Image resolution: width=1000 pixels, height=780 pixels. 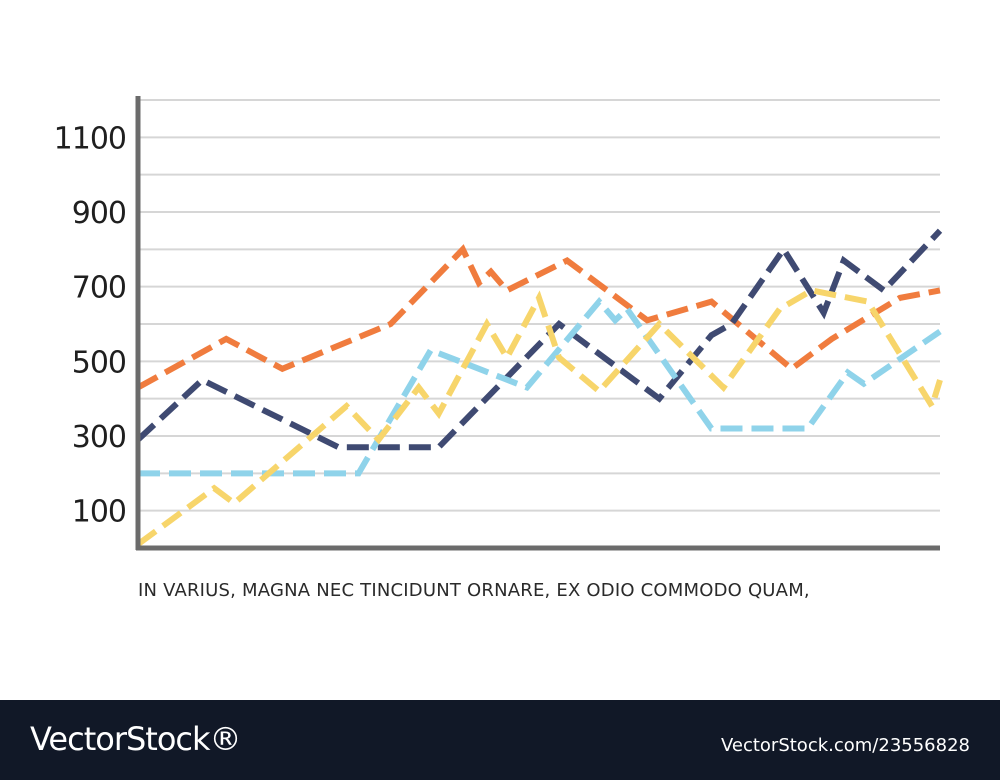 What do you see at coordinates (99, 362) in the screenshot?
I see `y-tick-label: 500` at bounding box center [99, 362].